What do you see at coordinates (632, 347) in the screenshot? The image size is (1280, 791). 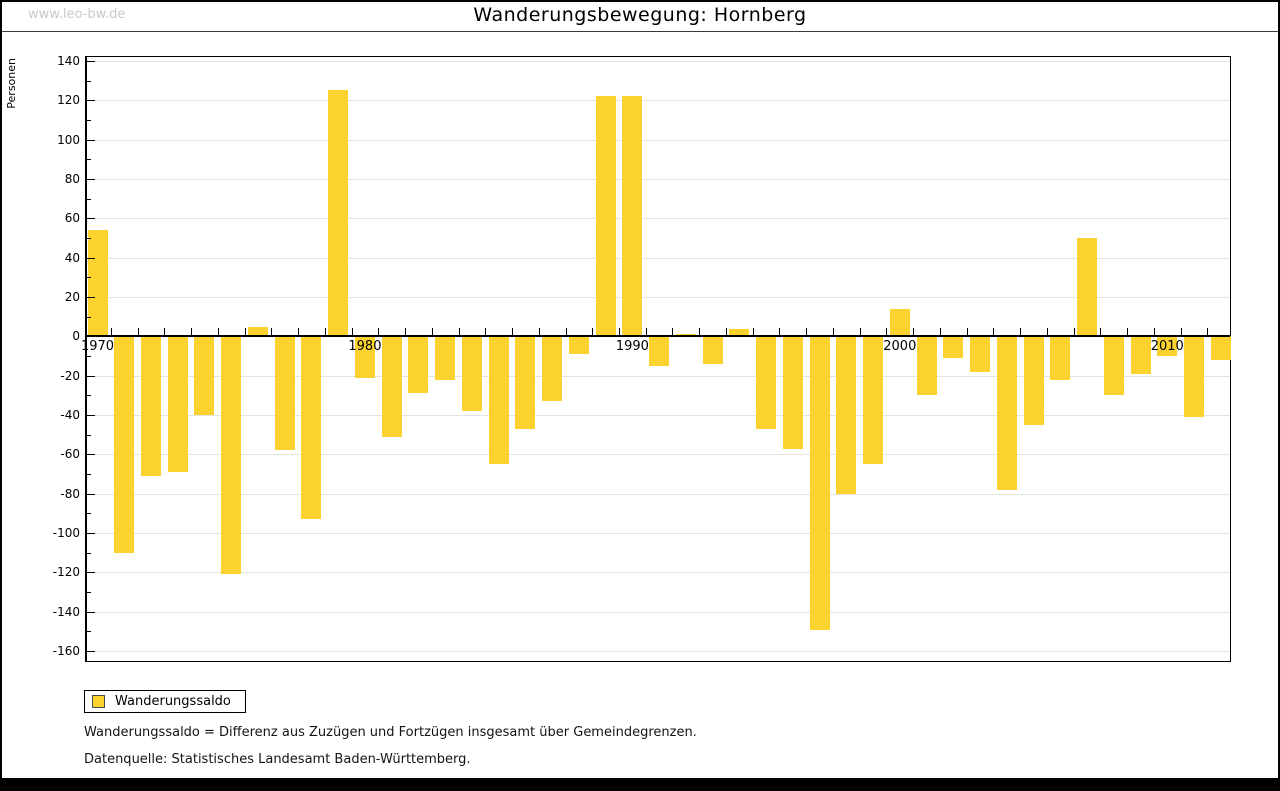 I see `x-tick-label-1990: 1990` at bounding box center [632, 347].